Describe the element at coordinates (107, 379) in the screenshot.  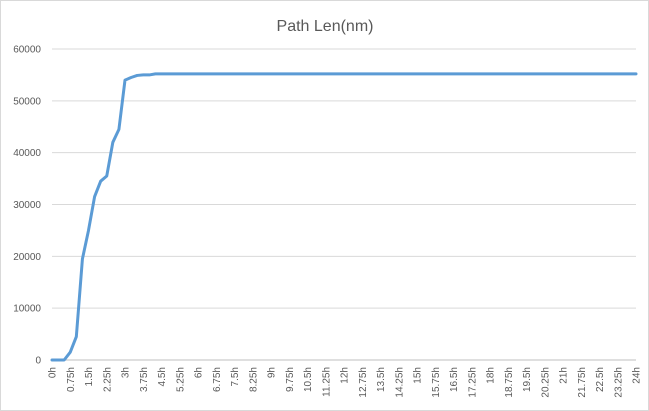
I see `x-tick-label: 2.25h` at that location.